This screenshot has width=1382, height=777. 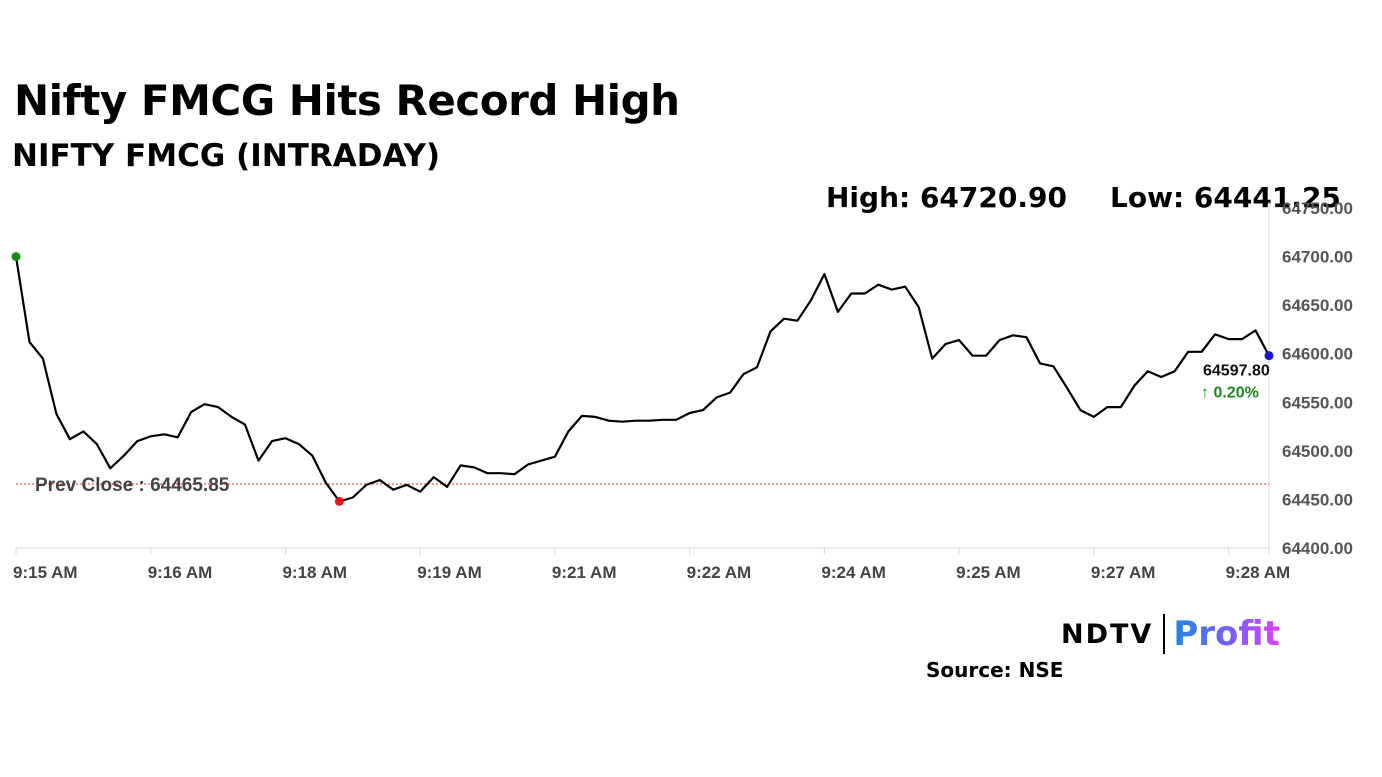 I want to click on chart-subtitle: NIFTY FMCG (INTRADAY), so click(x=226, y=156).